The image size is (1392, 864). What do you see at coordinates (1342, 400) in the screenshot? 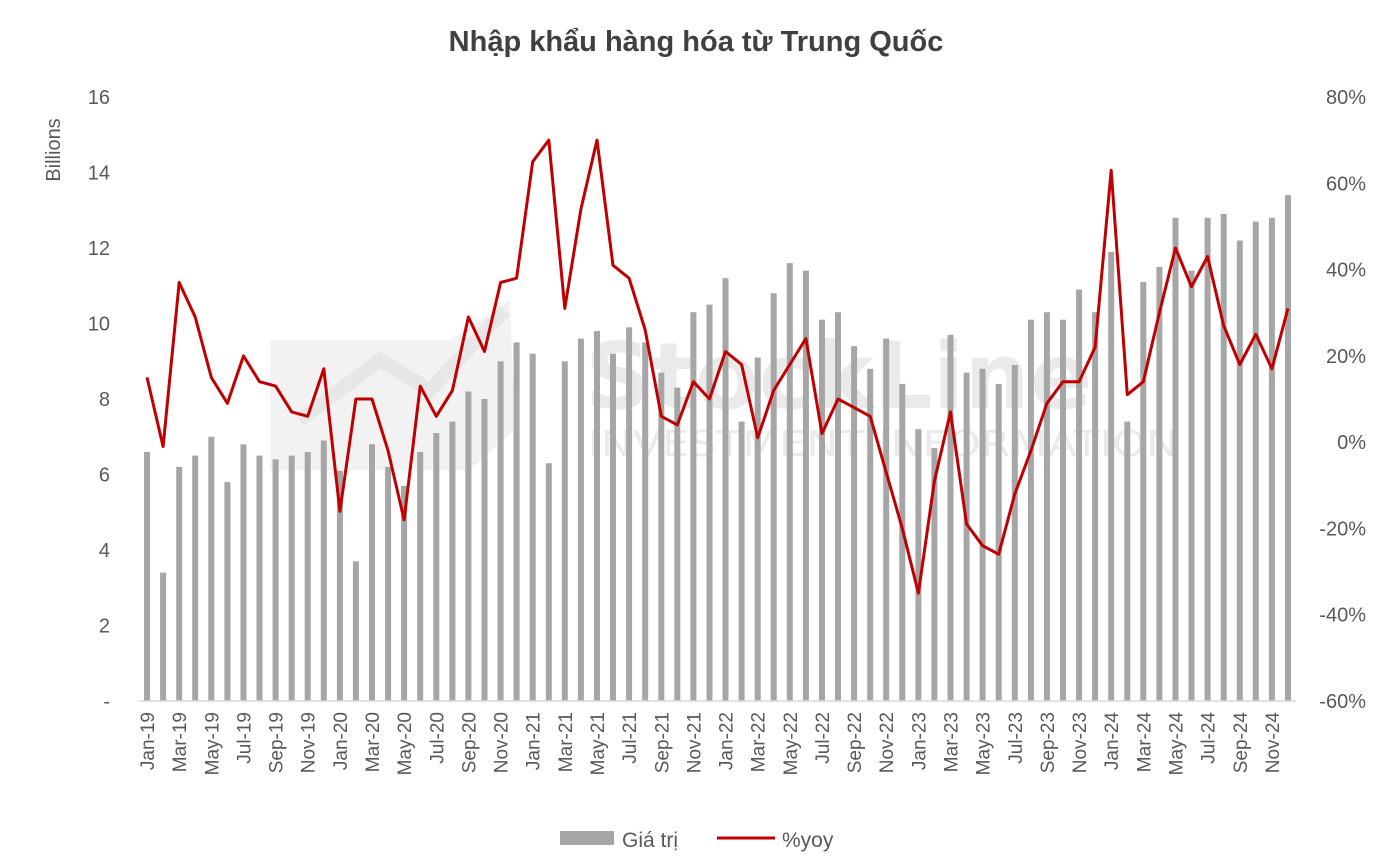
I see `right-axis-ticks: -60% -40% -20% 0% 20% 40% 60% 80%` at bounding box center [1342, 400].